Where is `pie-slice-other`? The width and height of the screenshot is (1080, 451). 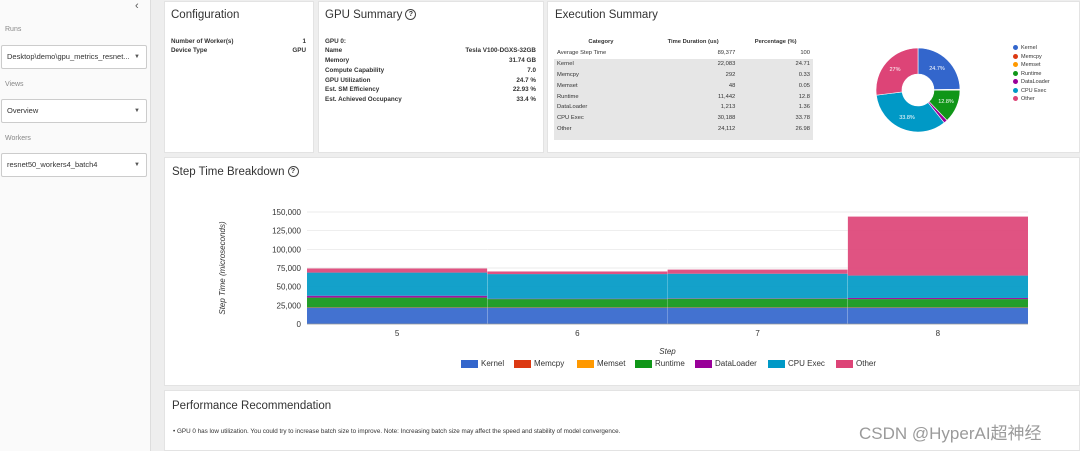 pie-slice-other is located at coordinates (897, 71).